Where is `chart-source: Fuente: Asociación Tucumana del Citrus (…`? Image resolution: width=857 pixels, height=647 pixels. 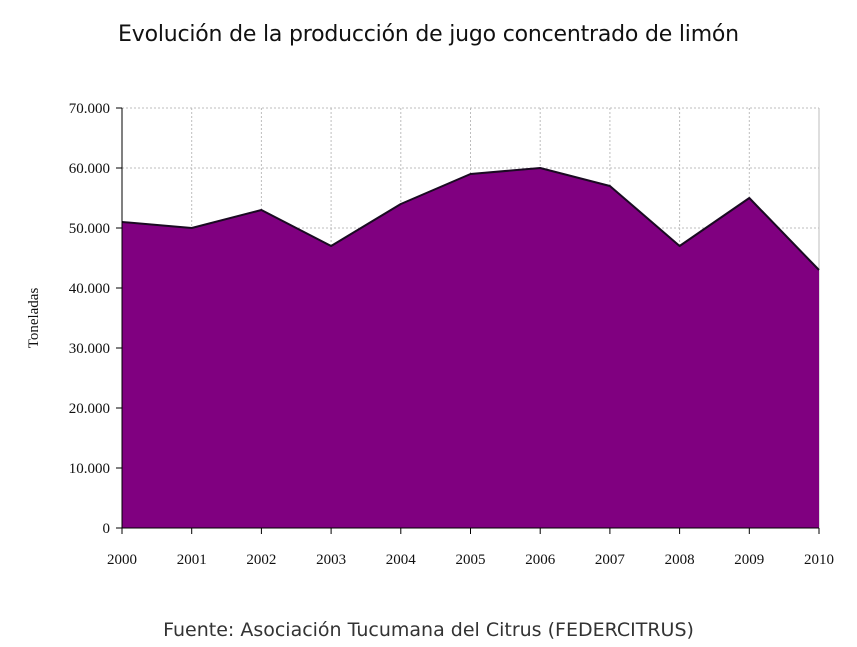
chart-source: Fuente: Asociación Tucumana del Citrus (… is located at coordinates (428, 630).